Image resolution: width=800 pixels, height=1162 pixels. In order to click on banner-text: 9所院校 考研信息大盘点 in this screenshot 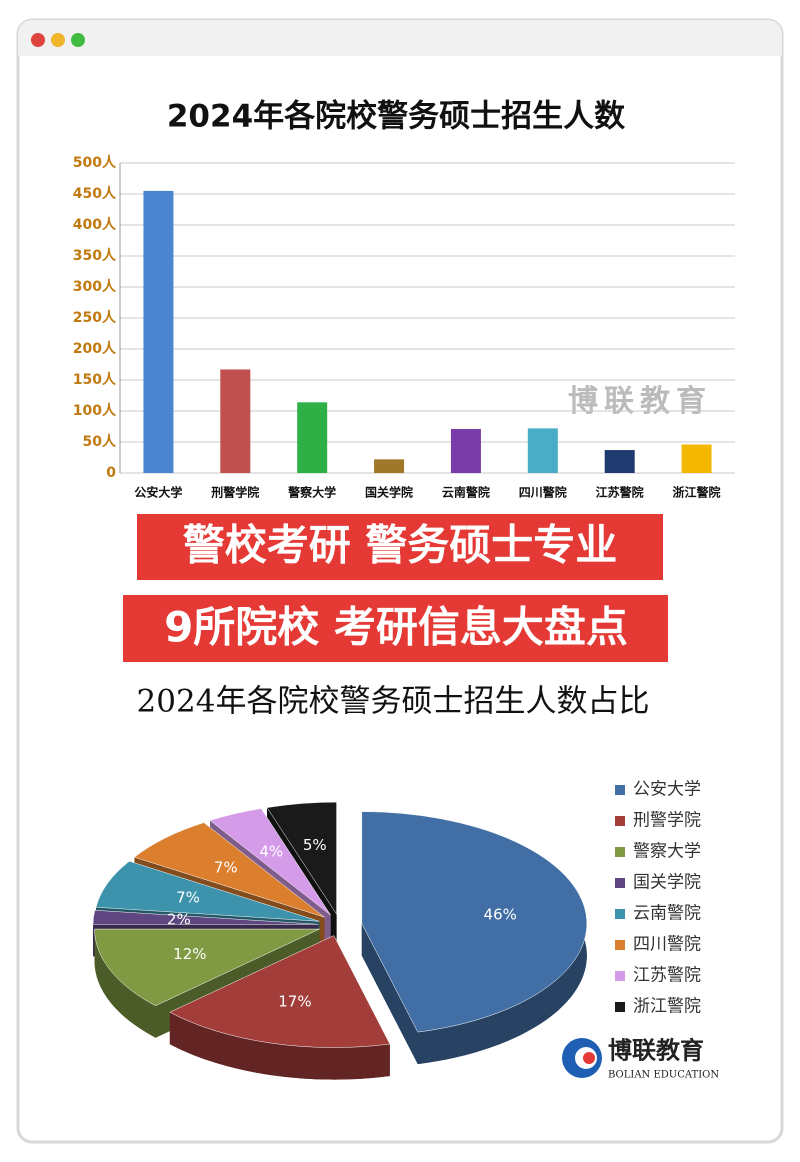, I will do `click(396, 627)`.